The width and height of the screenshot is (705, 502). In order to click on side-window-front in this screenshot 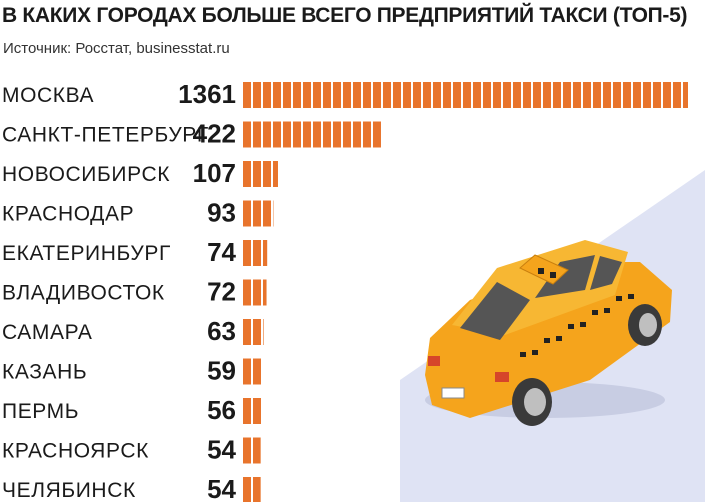, I will do `click(606, 273)`.